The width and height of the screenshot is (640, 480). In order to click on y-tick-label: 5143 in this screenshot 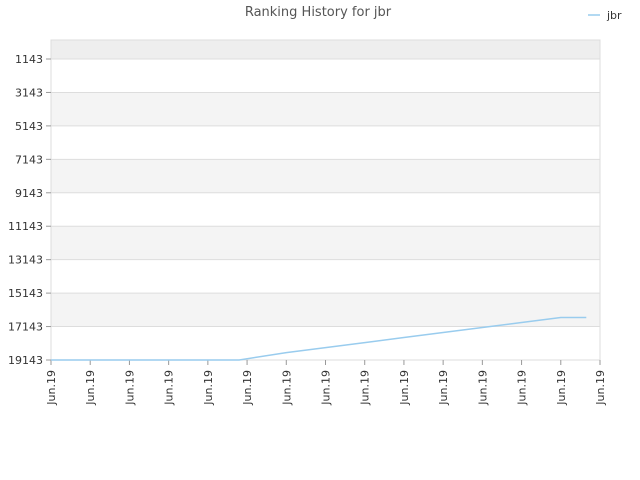, I will do `click(29, 126)`.